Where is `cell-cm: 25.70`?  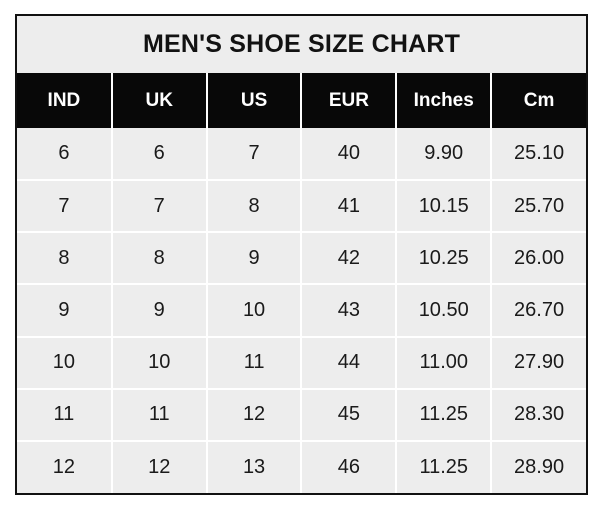 cell-cm: 25.70 is located at coordinates (538, 206).